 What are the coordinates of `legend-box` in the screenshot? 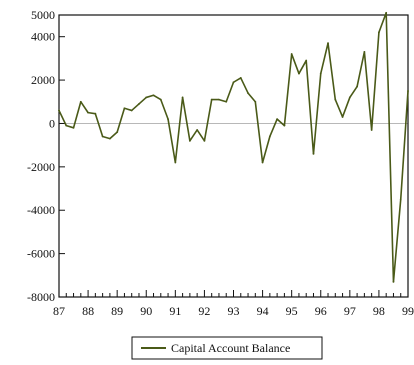 It's located at (227, 348).